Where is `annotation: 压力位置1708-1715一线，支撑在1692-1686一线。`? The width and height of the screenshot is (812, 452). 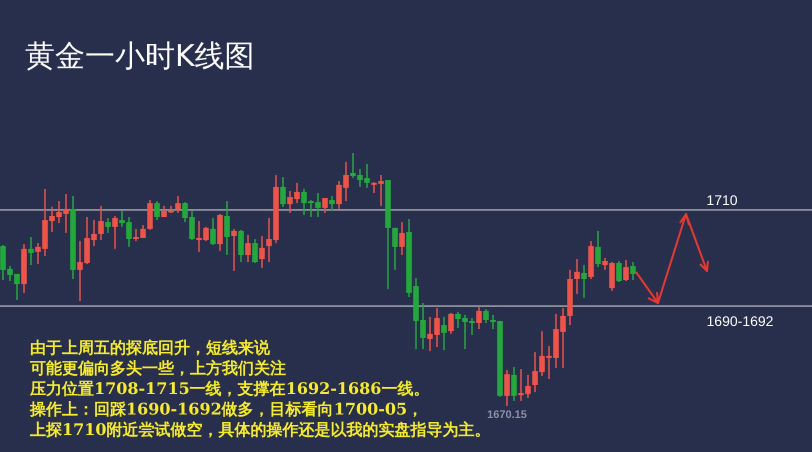 annotation: 压力位置1708-1715一线，支撑在1692-1686一线。 is located at coordinates (229, 388).